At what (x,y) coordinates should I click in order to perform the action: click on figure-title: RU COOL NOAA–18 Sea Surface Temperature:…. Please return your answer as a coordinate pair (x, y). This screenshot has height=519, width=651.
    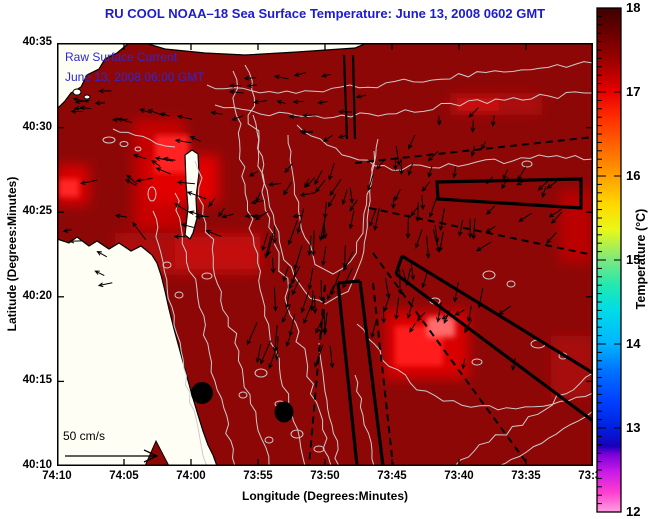
    Looking at the image, I should click on (325, 13).